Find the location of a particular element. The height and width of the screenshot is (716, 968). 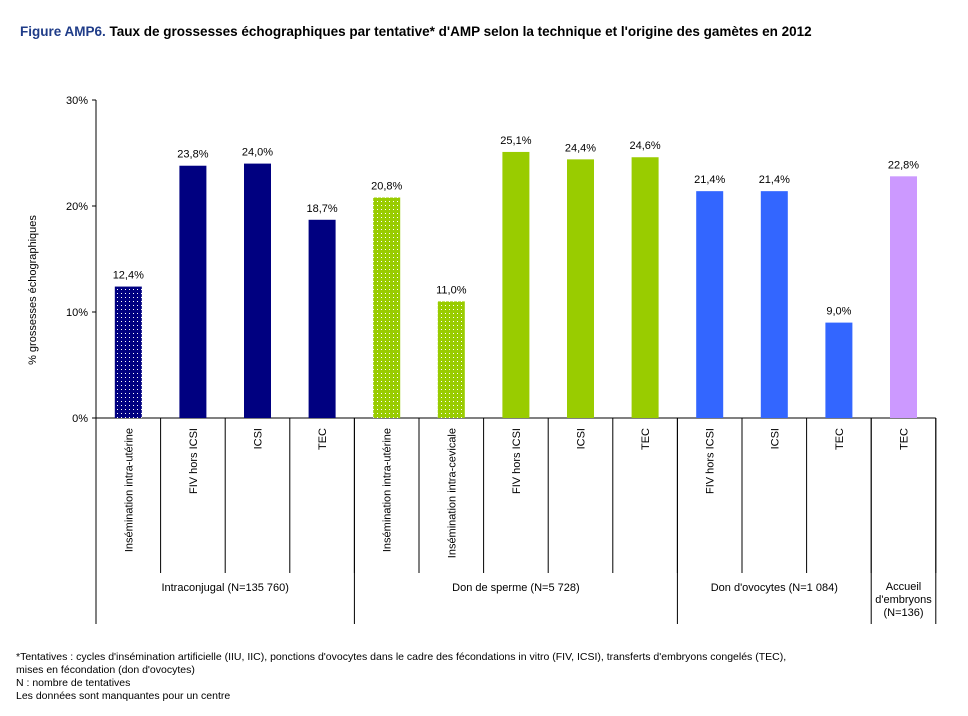

group-label: Don de sperme (N=5 728) is located at coordinates (515, 588).